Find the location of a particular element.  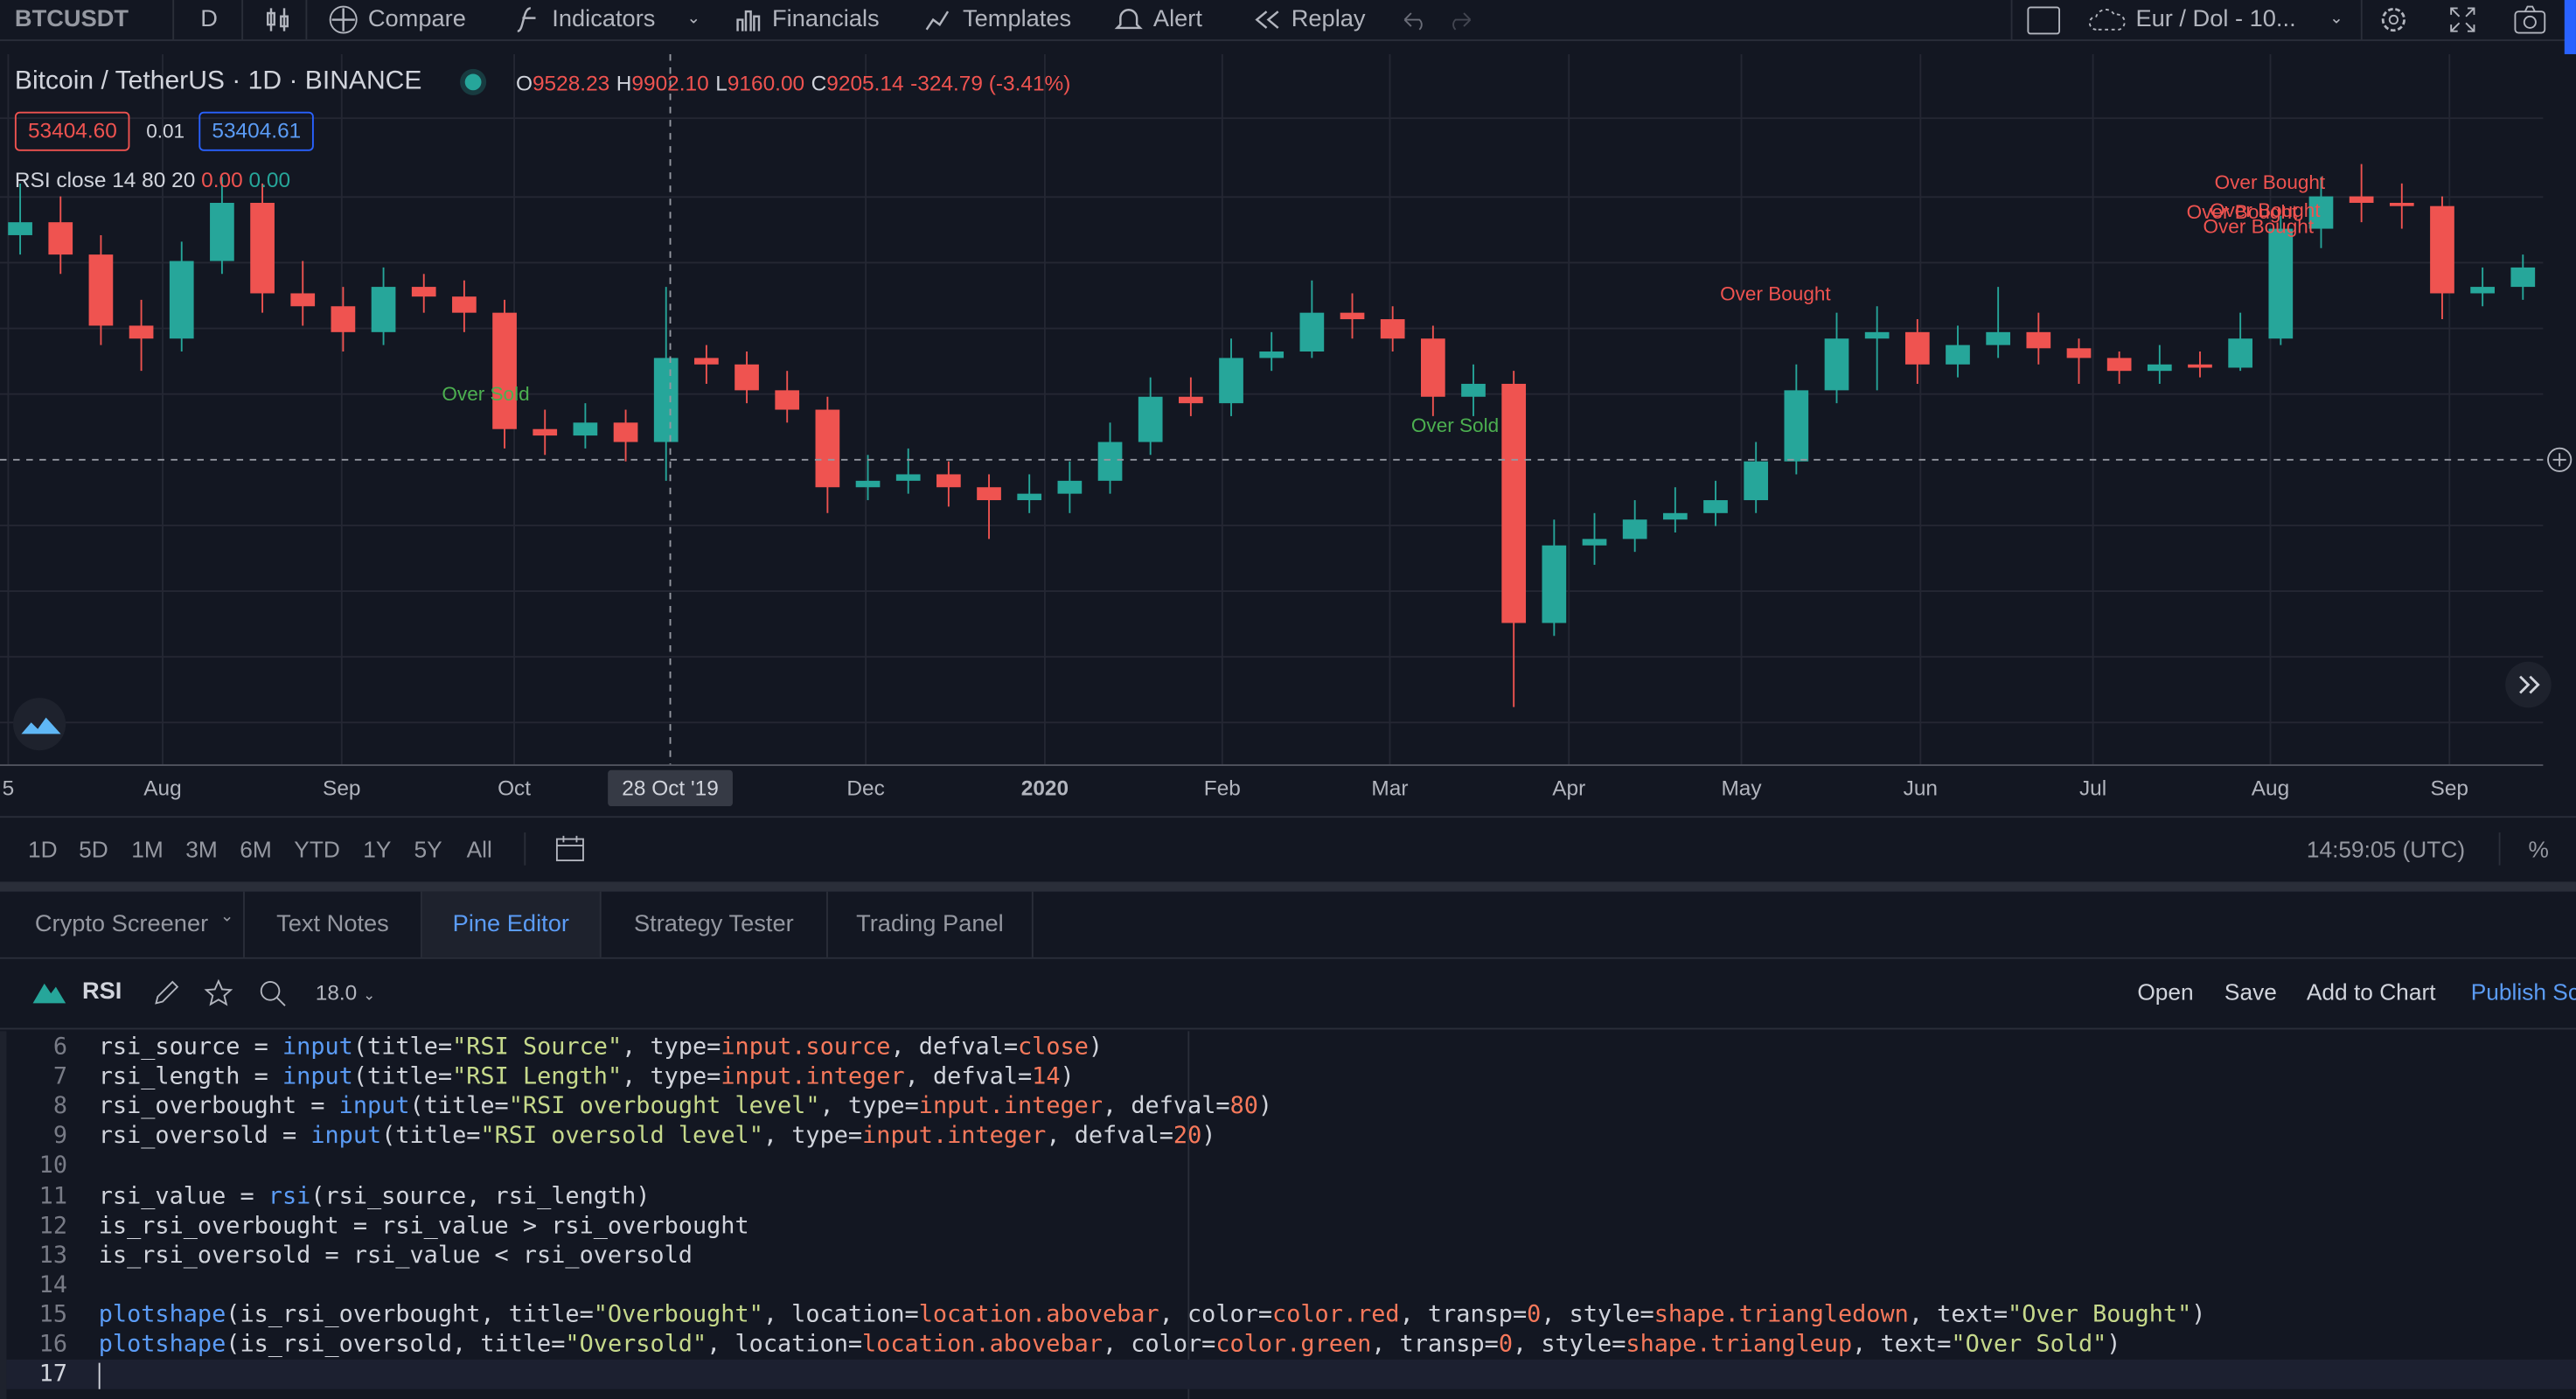

crosshair-label-bg is located at coordinates (670, 788).